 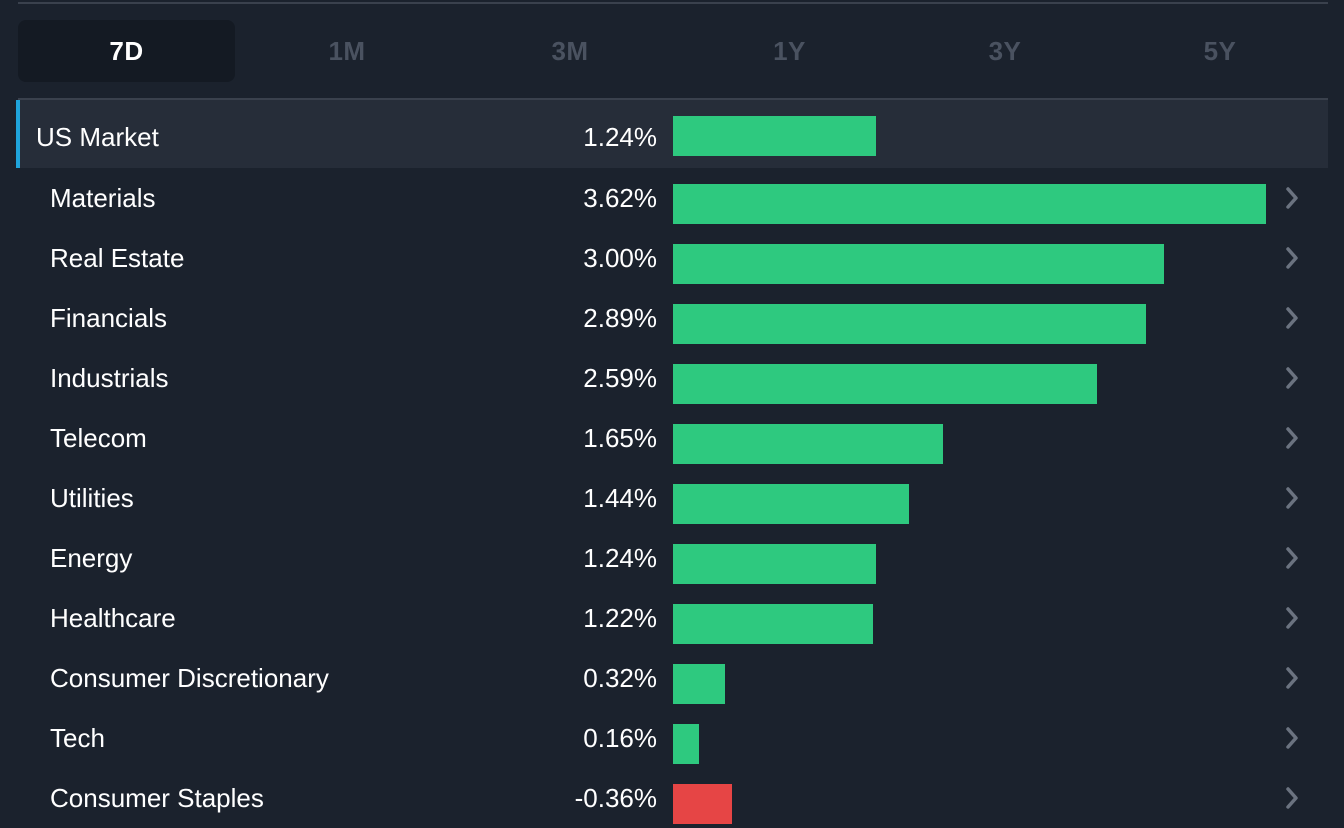 I want to click on sector-row: Telecom 1.65%, so click(x=672, y=438).